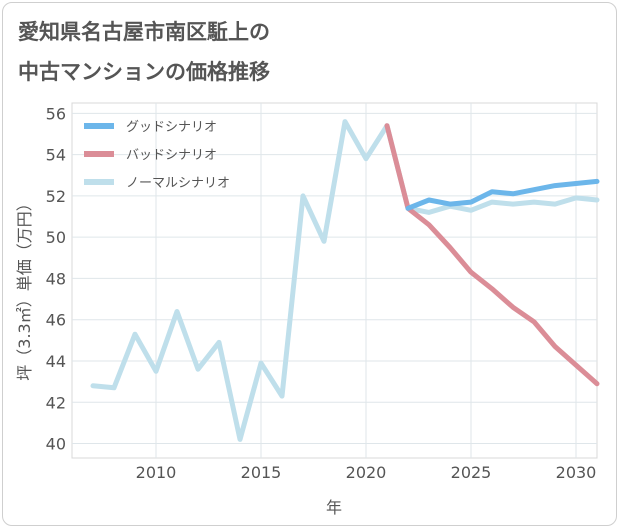 The height and width of the screenshot is (530, 621). I want to click on y-tick-label: 42, so click(56, 402).